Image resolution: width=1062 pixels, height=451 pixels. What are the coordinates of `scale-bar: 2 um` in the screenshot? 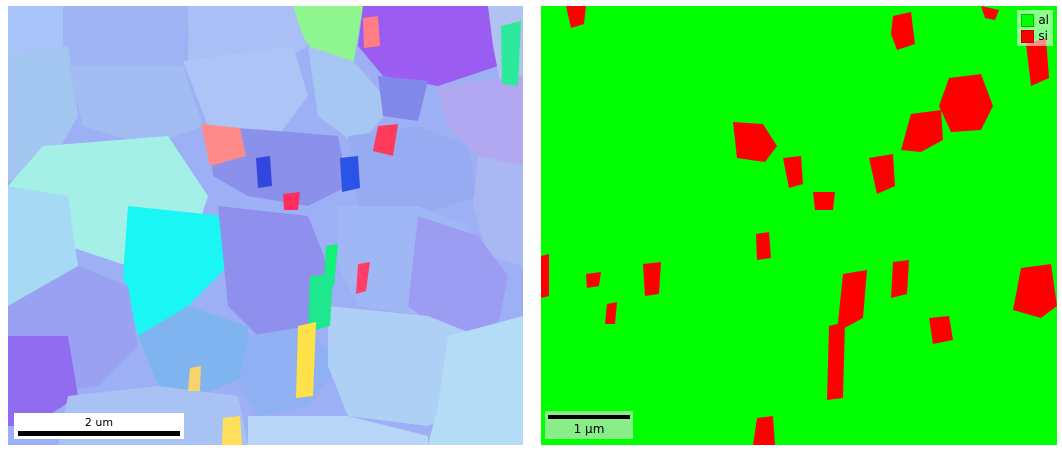 It's located at (99, 426).